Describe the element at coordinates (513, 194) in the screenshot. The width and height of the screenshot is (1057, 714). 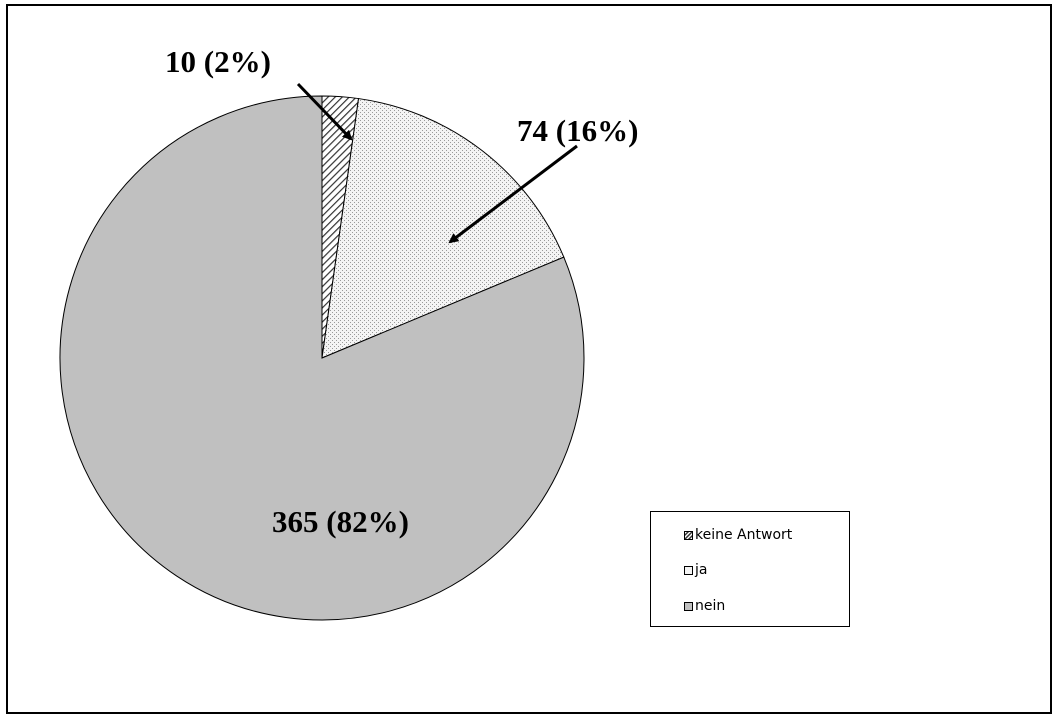
I see `arrow-ja` at that location.